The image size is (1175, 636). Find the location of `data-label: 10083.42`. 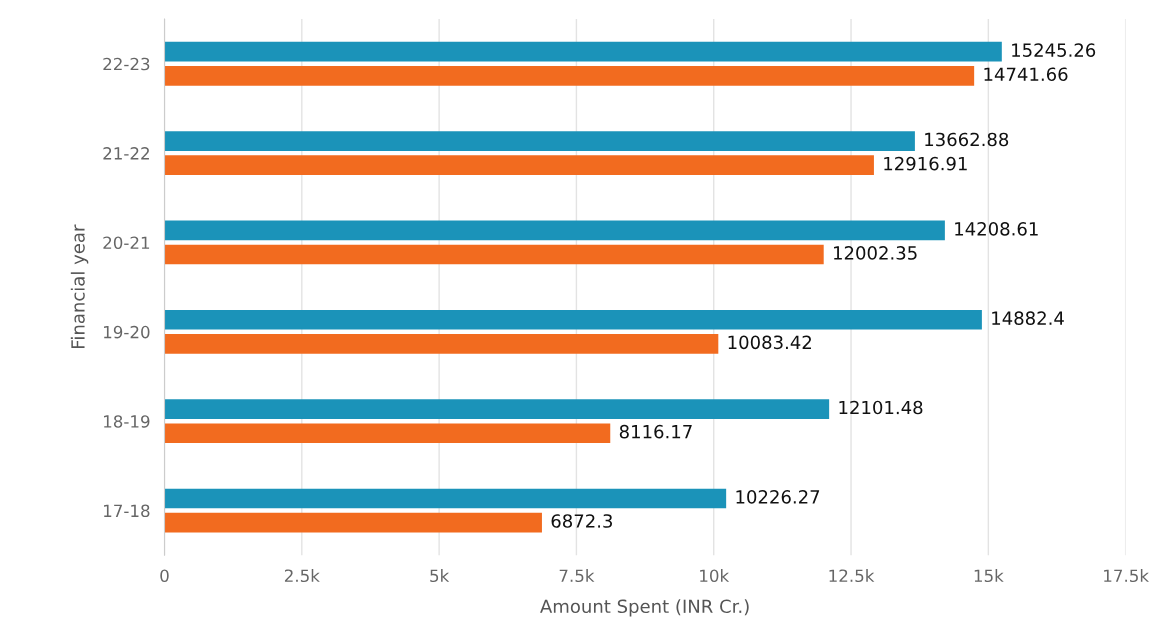

data-label: 10083.42 is located at coordinates (769, 342).